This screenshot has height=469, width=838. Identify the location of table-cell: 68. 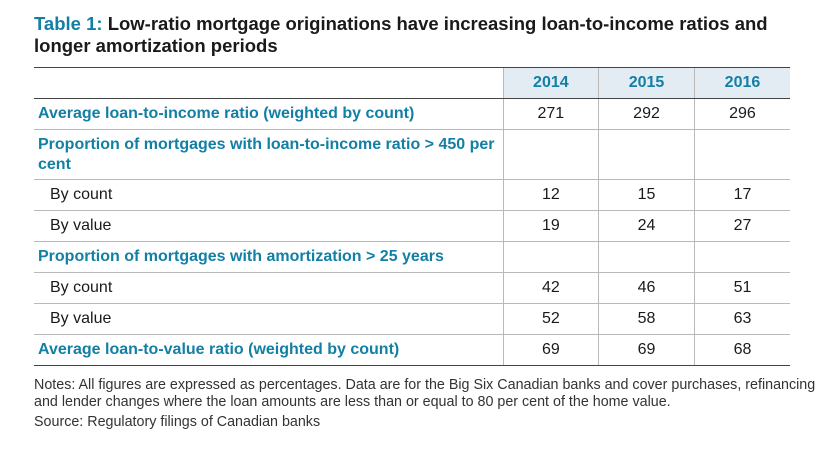
(742, 350).